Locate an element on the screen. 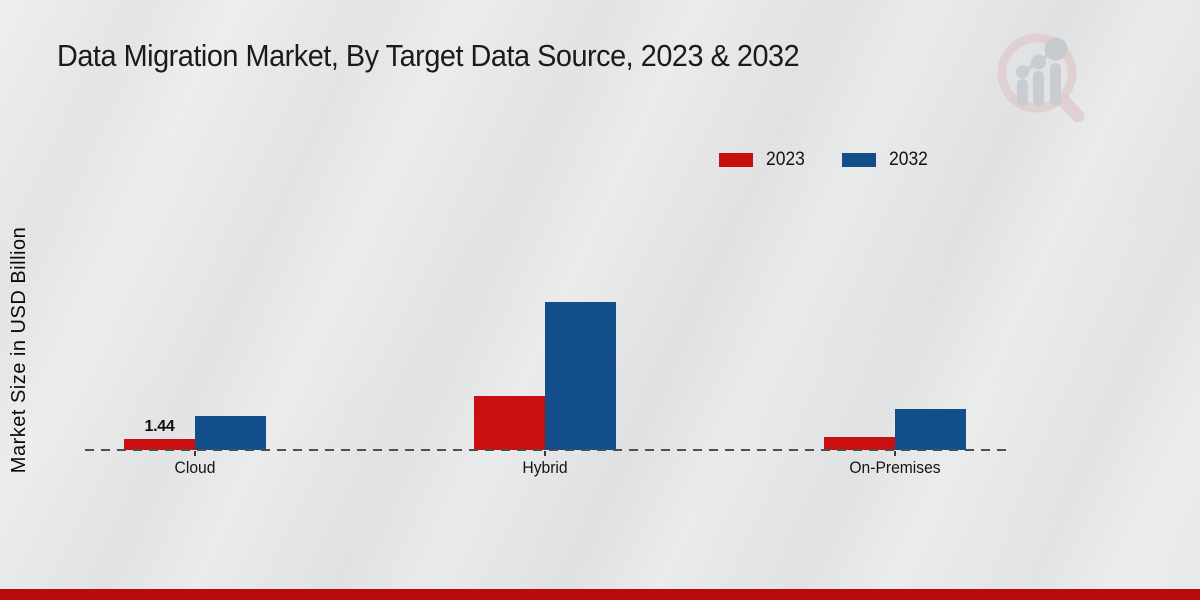  category-label-hybrid: Hybrid is located at coordinates (545, 467).